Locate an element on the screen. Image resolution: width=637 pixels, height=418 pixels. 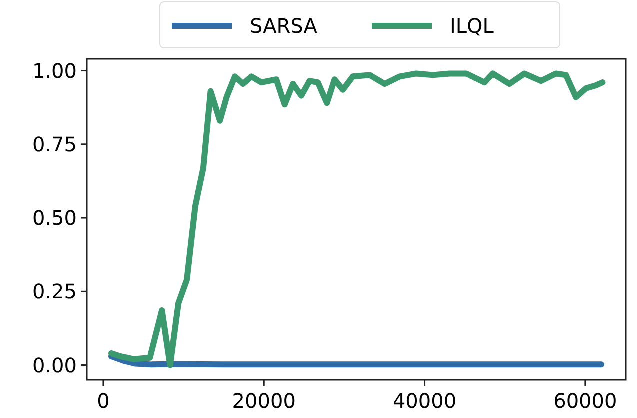
x-tick-label: 20000 is located at coordinates (264, 401).